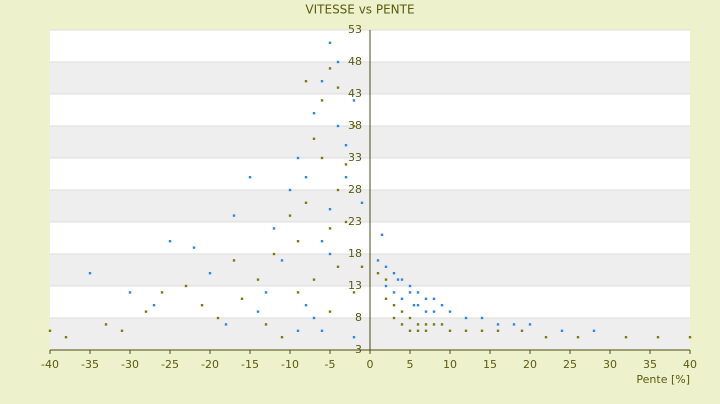  What do you see at coordinates (170, 364) in the screenshot?
I see `x-tick-label: -25` at bounding box center [170, 364].